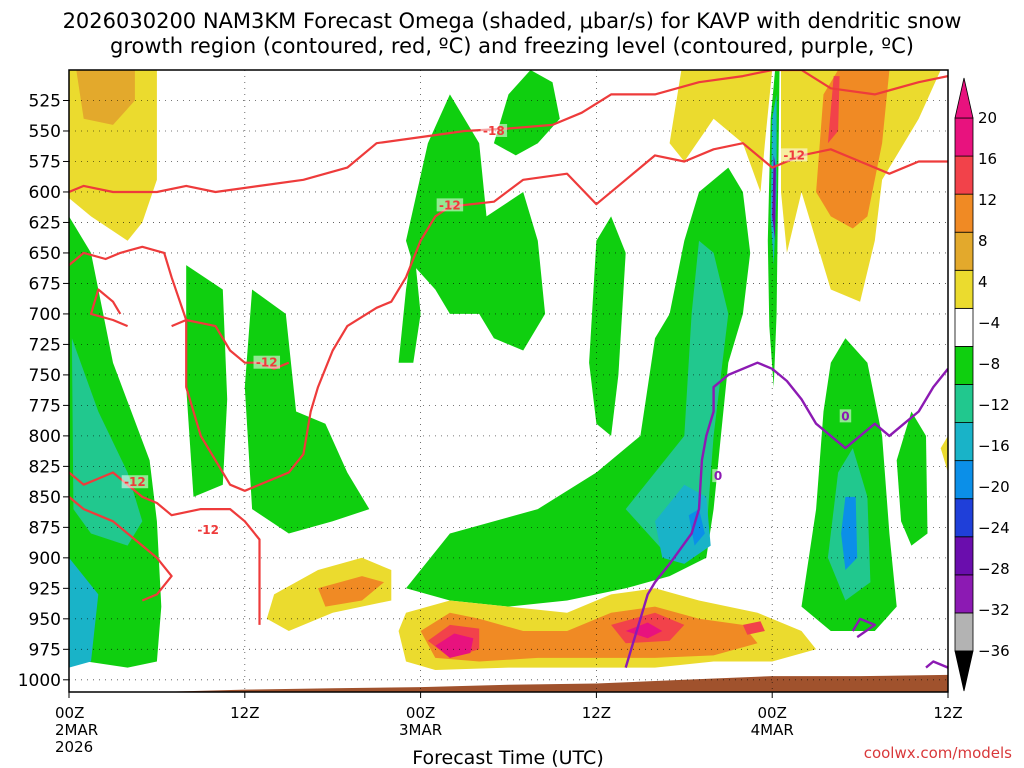 This screenshot has width=1024, height=768. Describe the element at coordinates (994, 569) in the screenshot. I see `colorbar-label-11: −28` at that location.